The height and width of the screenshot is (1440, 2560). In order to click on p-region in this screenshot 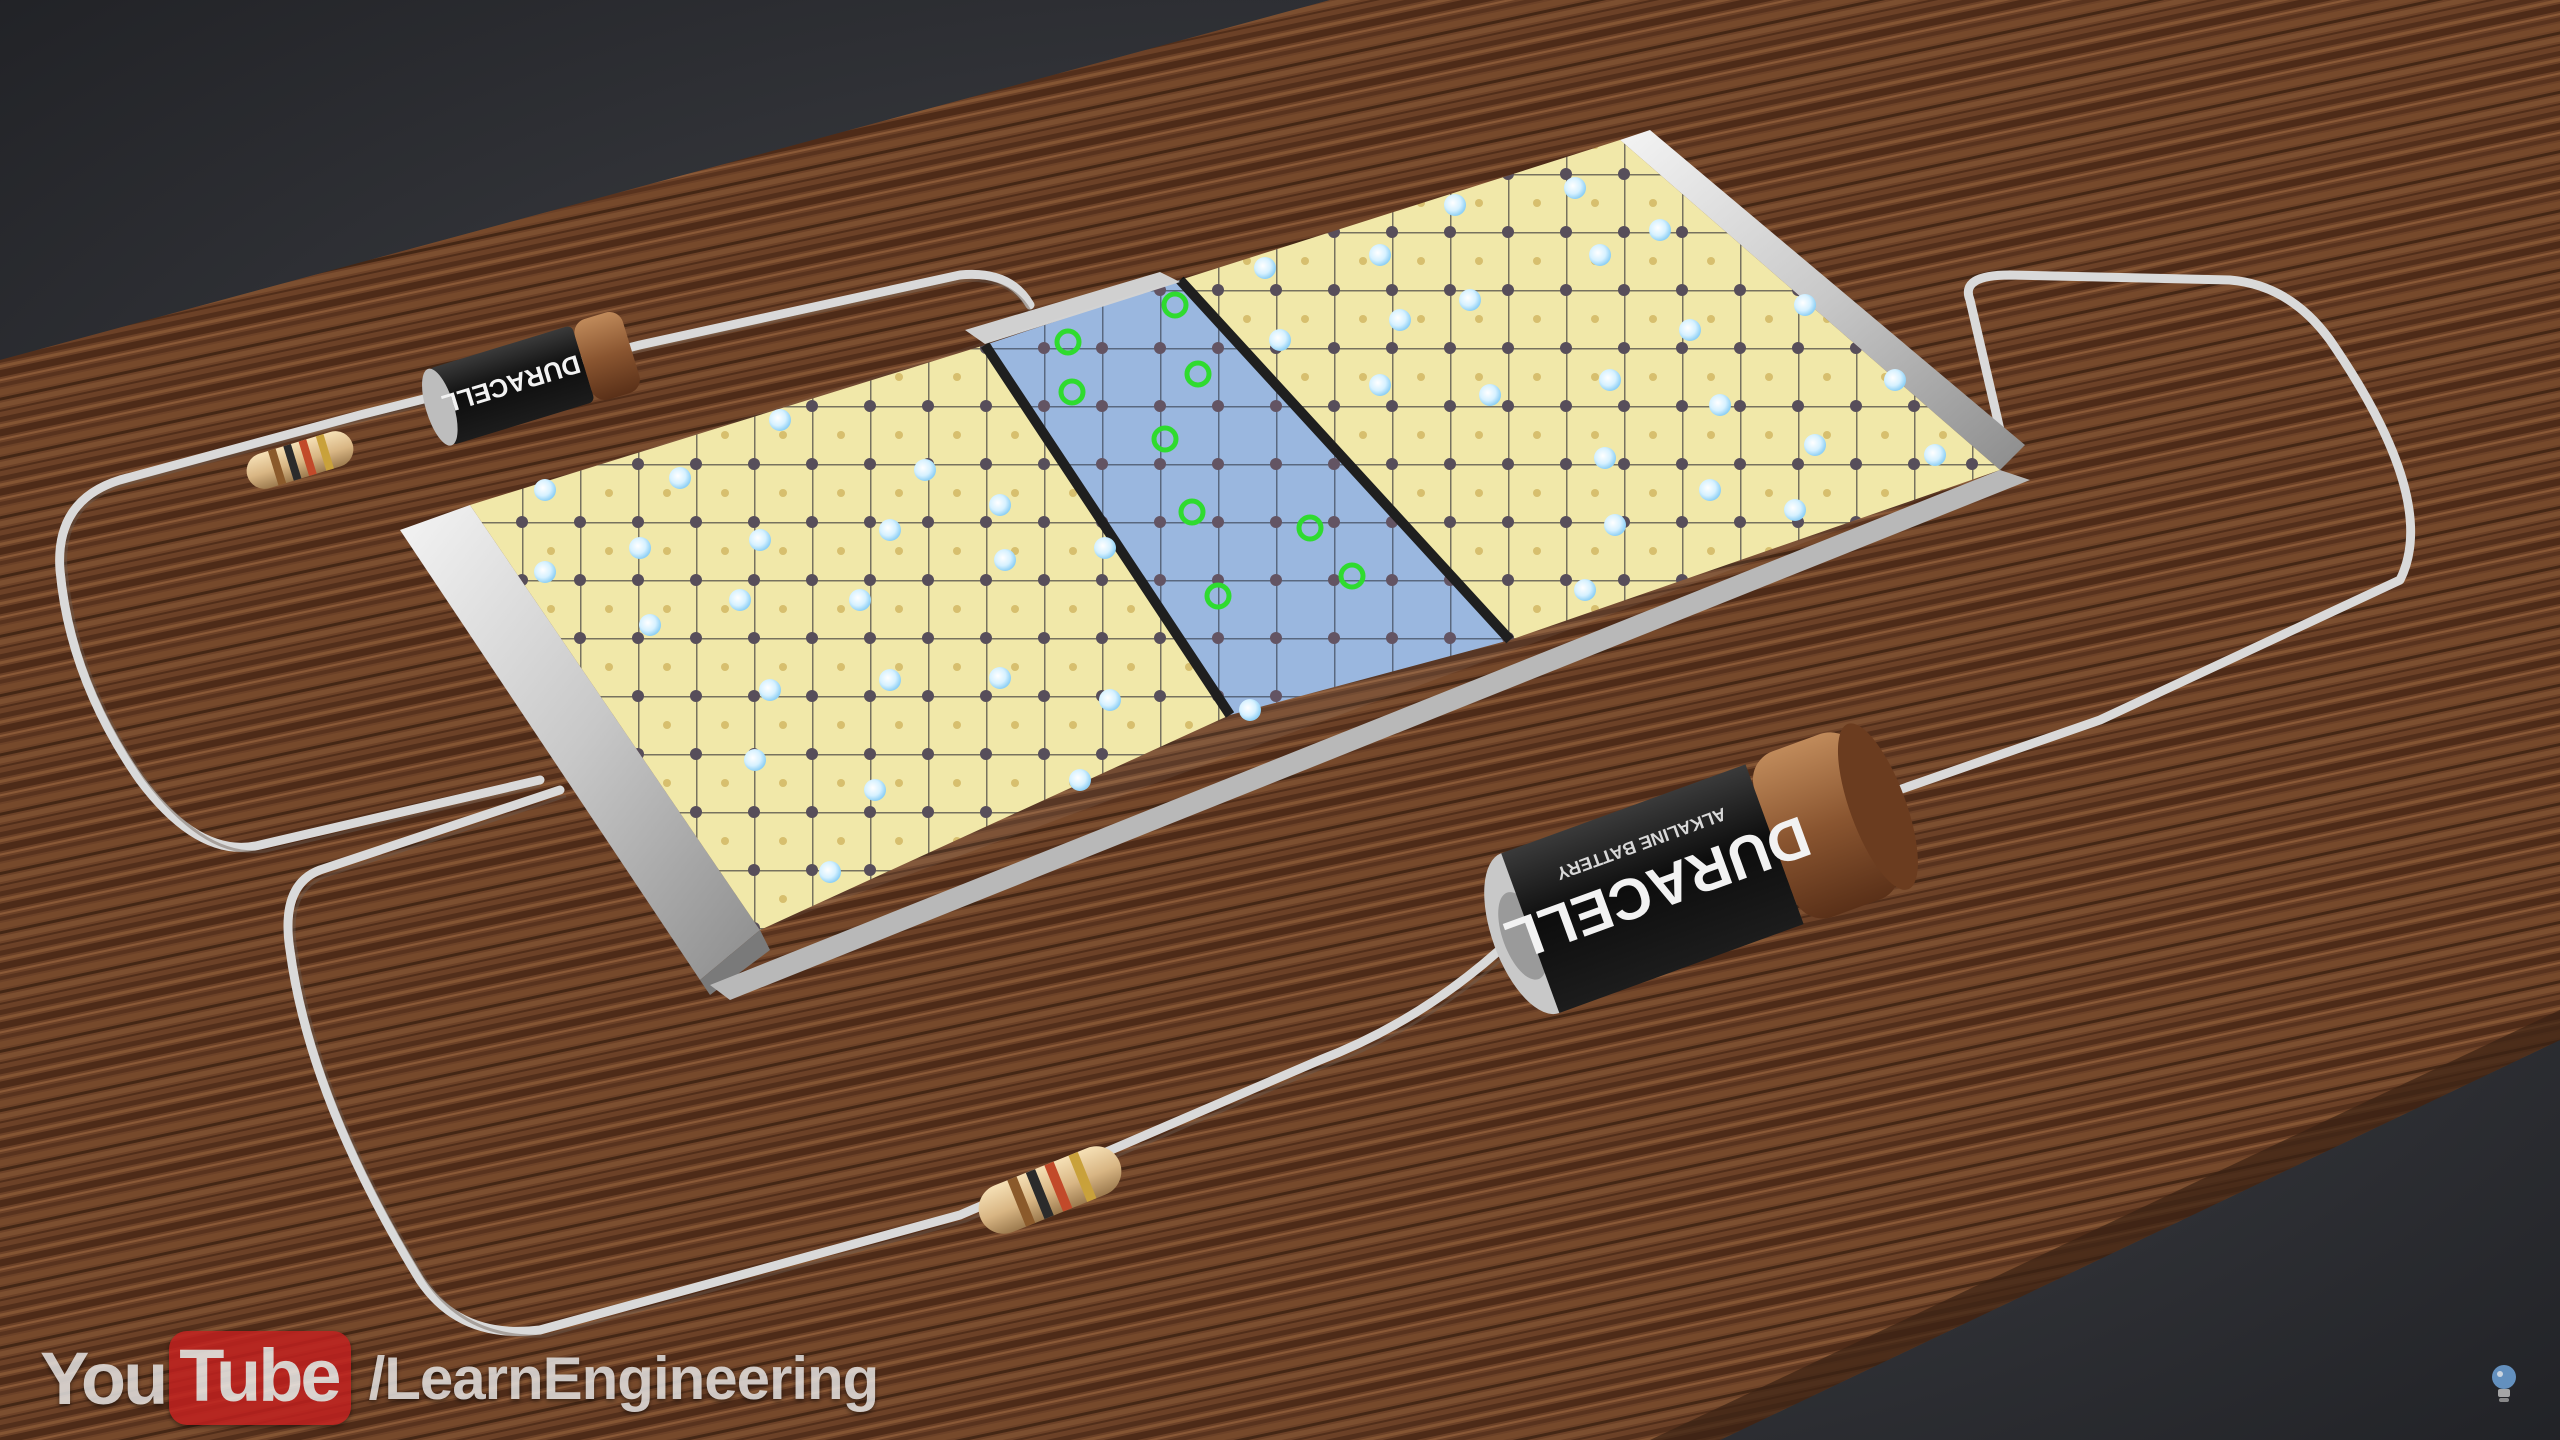, I will do `click(1247, 497)`.